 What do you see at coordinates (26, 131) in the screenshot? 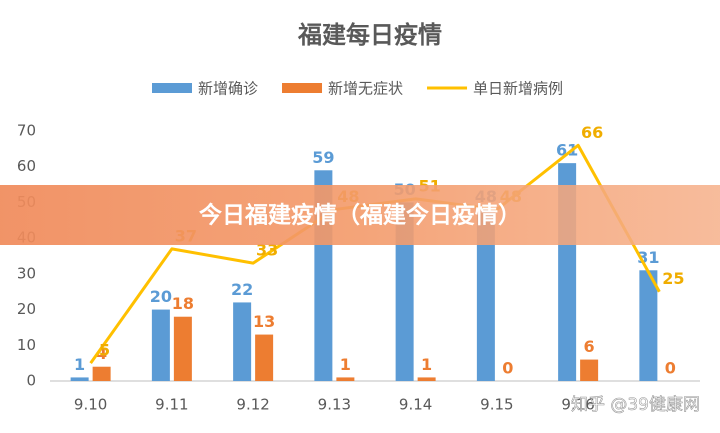
I see `y-tick-label: 70` at bounding box center [26, 131].